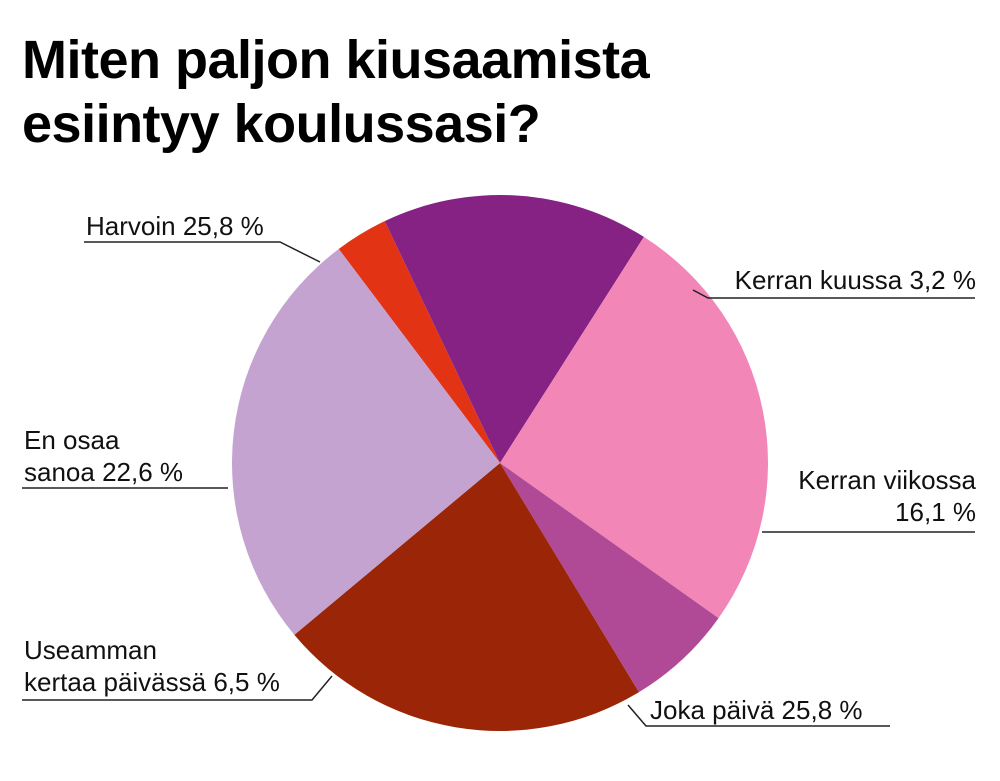 This screenshot has height=781, width=1000. I want to click on leader-line-joka-paiva, so click(758, 715).